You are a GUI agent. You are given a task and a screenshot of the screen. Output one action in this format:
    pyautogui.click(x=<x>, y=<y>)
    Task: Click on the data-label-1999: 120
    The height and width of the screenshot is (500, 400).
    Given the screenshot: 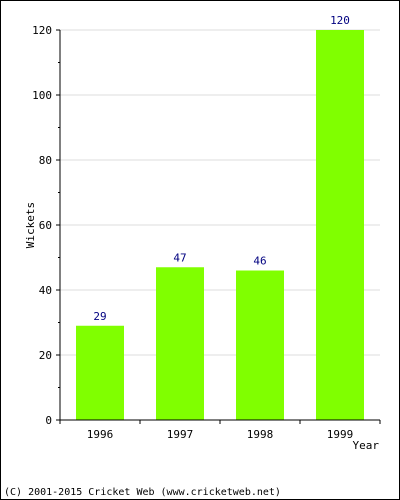 What is the action you would take?
    pyautogui.click(x=340, y=20)
    